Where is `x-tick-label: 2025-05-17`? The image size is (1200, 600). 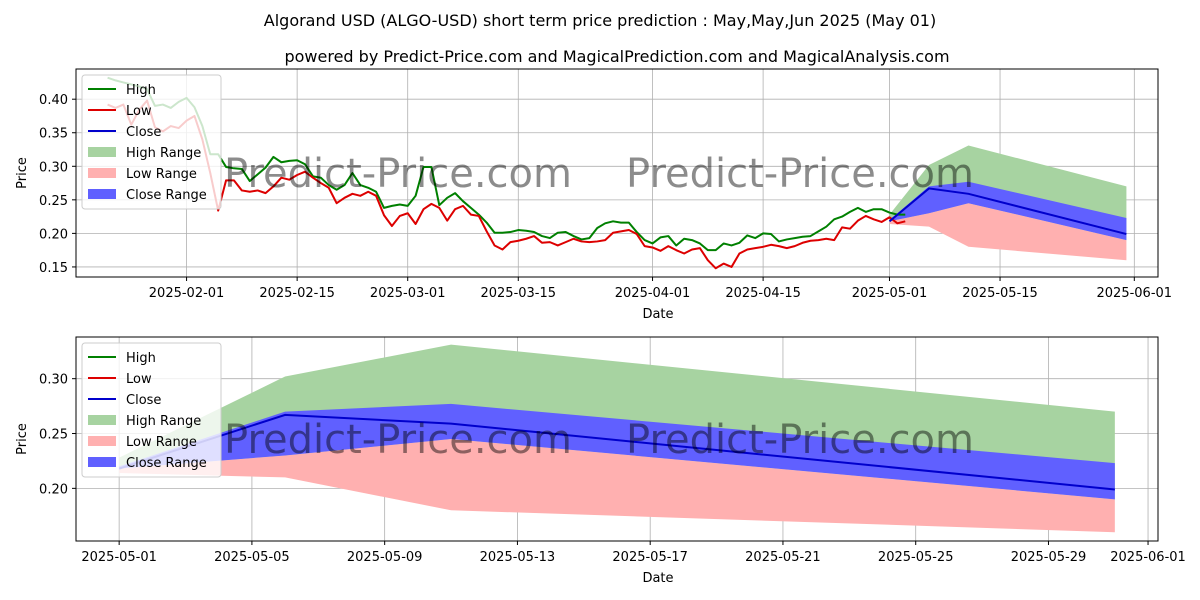
x-tick-label: 2025-05-17 is located at coordinates (650, 557).